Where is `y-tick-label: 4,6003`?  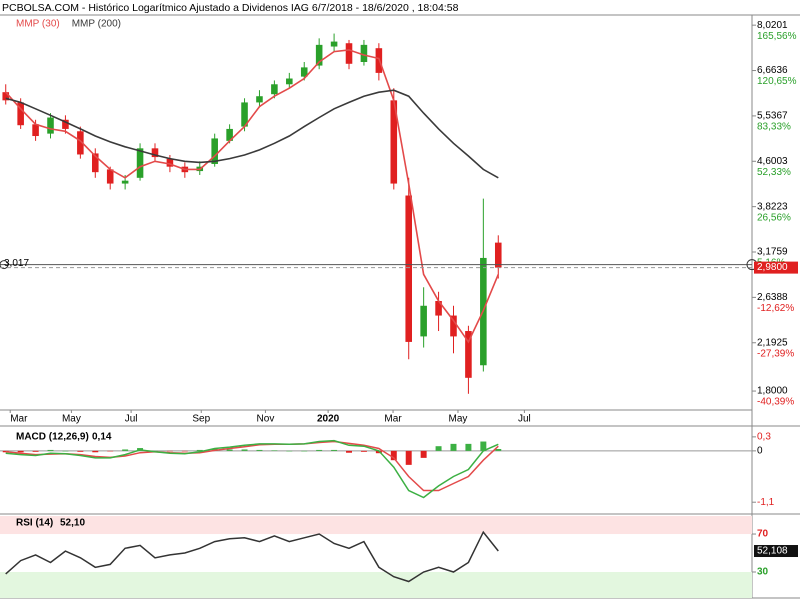
y-tick-label: 4,6003 is located at coordinates (772, 161).